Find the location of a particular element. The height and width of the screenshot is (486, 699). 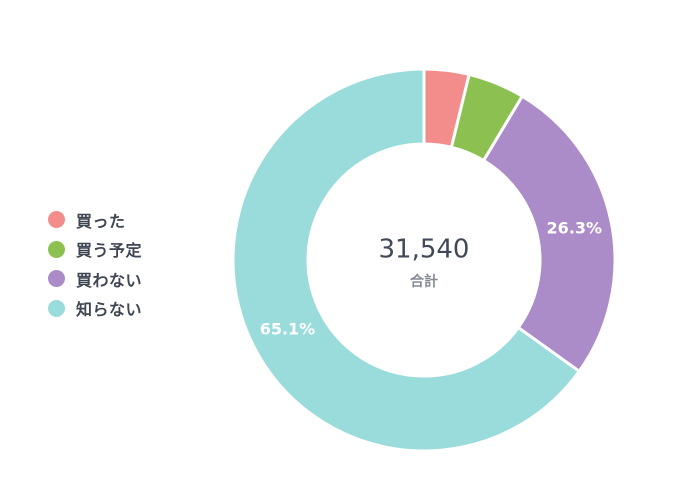

donut-slice-labels: 26.3% 65.1% is located at coordinates (431, 278).